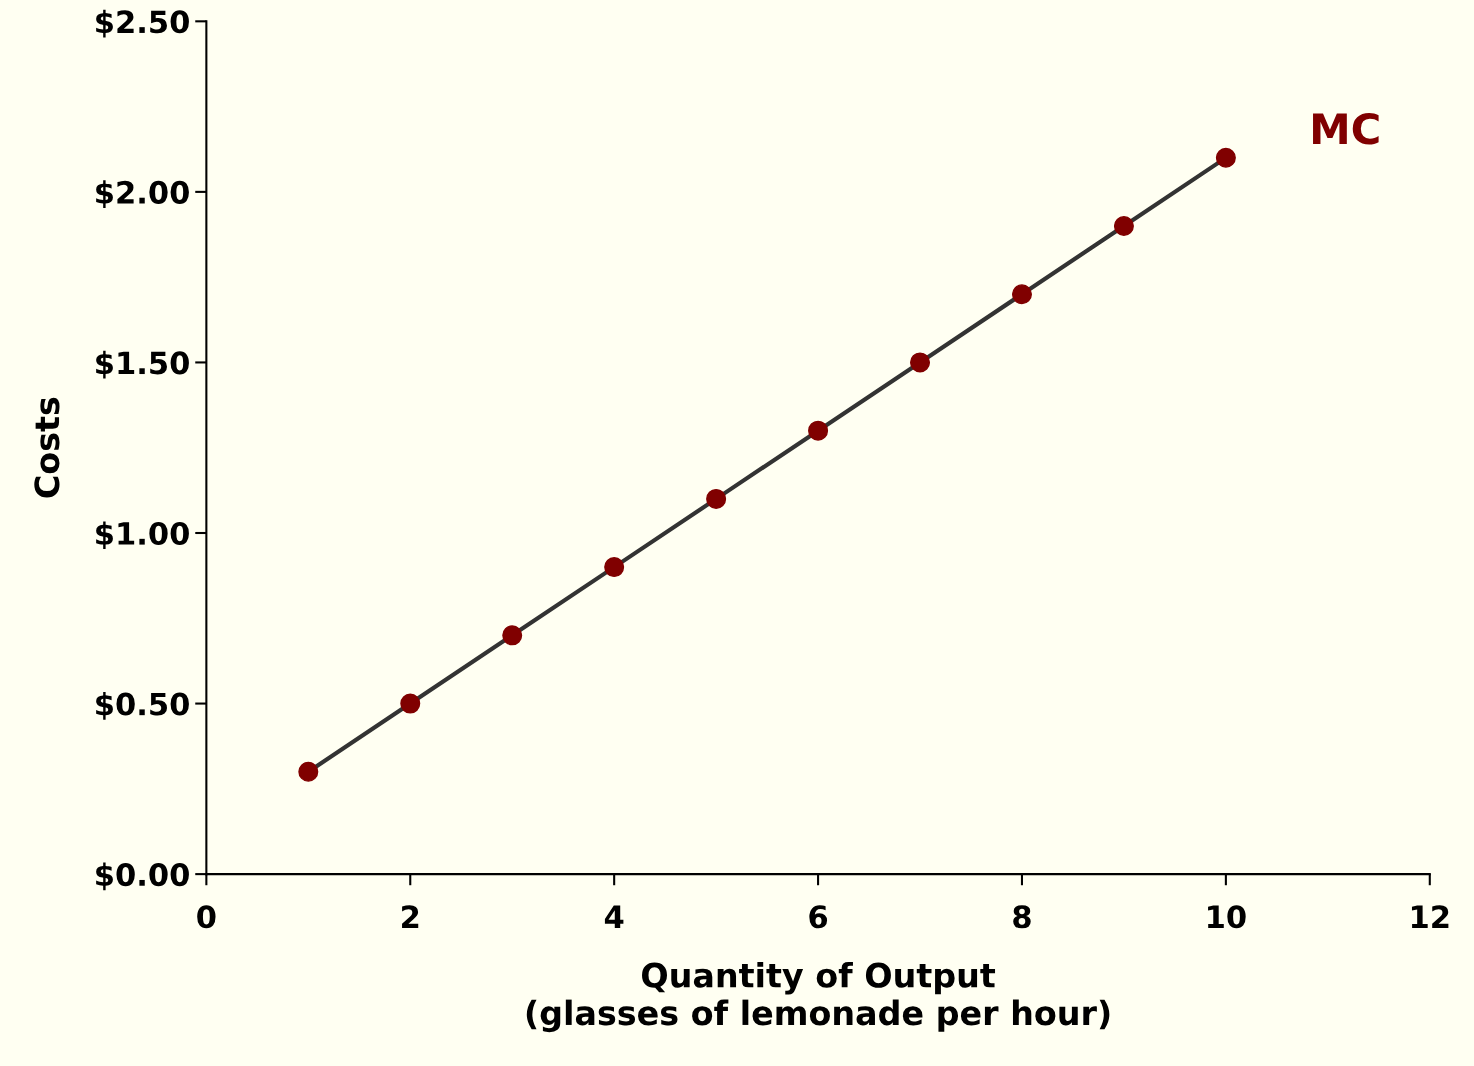 The width and height of the screenshot is (1474, 1066). What do you see at coordinates (818, 917) in the screenshot?
I see `x-tick-label: 6` at bounding box center [818, 917].